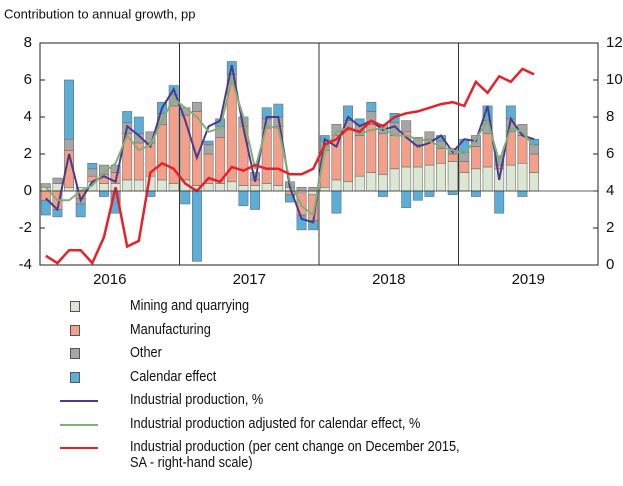  Describe the element at coordinates (340, 404) in the screenshot. I see `legend-item: Industrial production, %` at that location.